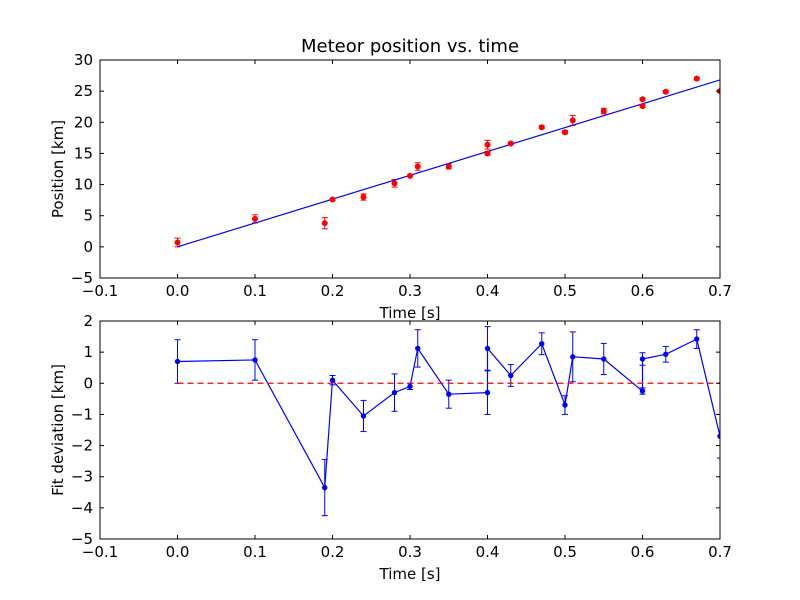 The image size is (800, 600). Describe the element at coordinates (88, 321) in the screenshot. I see `y-tick-label: 2` at that location.